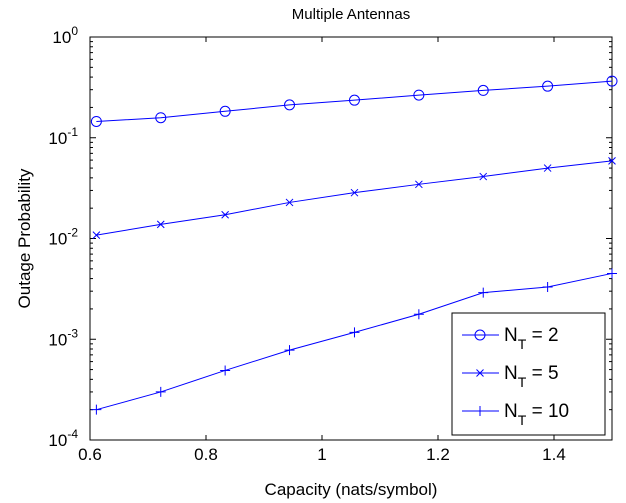 This screenshot has width=626, height=503. I want to click on legend-box, so click(528, 374).